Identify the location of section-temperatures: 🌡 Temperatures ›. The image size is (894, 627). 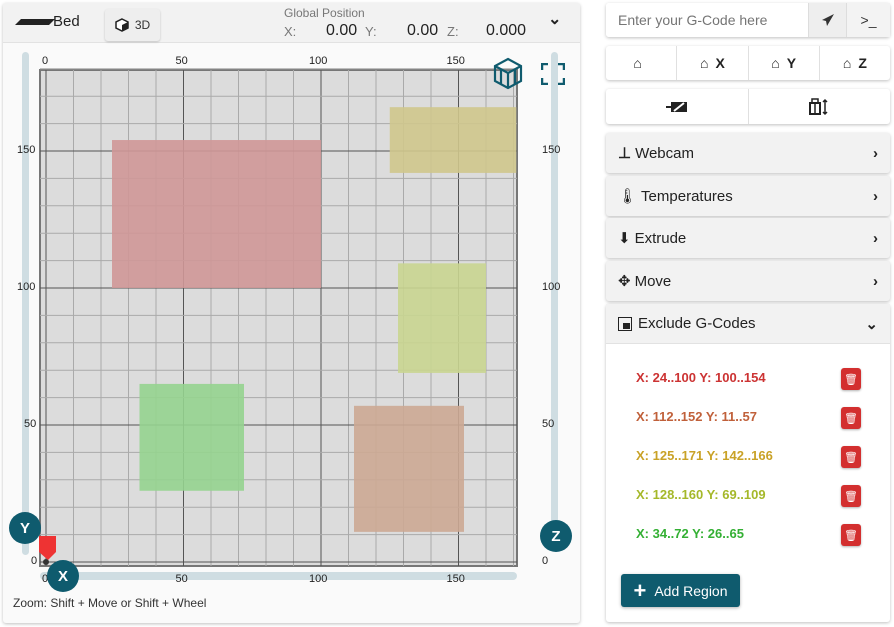
(748, 196).